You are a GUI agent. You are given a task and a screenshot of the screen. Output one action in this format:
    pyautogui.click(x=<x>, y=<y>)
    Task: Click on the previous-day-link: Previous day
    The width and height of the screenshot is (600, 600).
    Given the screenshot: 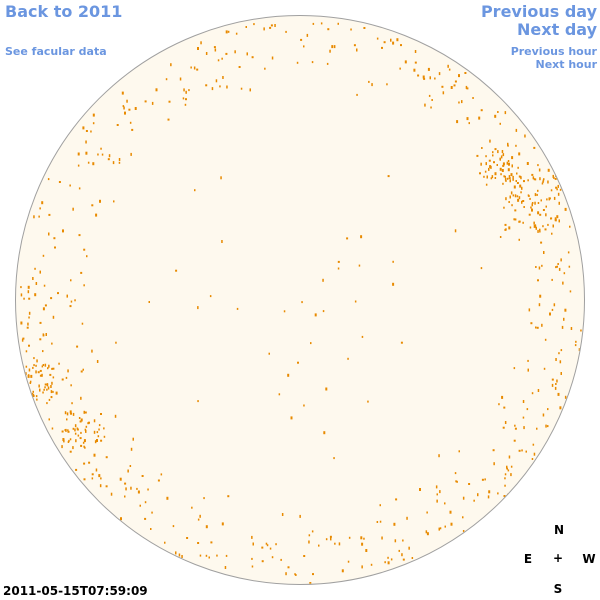 What is the action you would take?
    pyautogui.click(x=538, y=11)
    